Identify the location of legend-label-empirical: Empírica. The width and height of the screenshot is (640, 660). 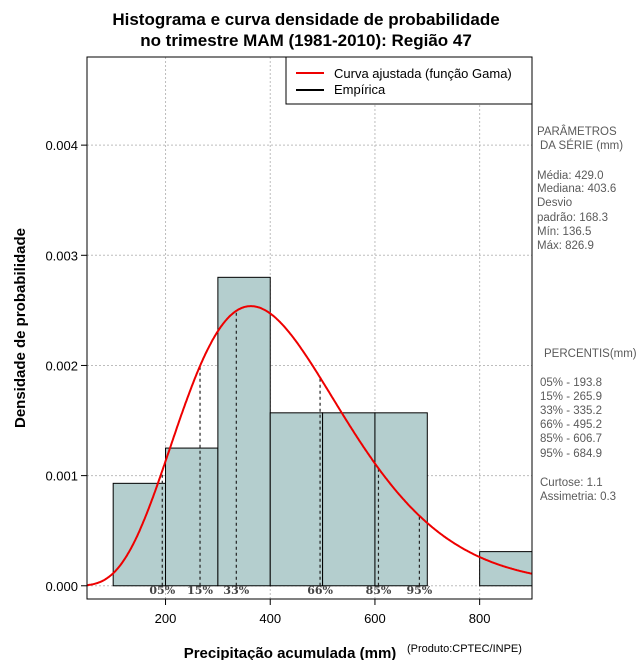
(360, 89).